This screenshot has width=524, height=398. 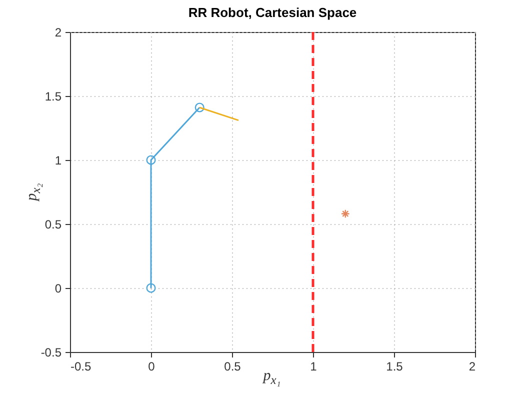 What do you see at coordinates (395, 367) in the screenshot?
I see `x-tick-label: 1.5` at bounding box center [395, 367].